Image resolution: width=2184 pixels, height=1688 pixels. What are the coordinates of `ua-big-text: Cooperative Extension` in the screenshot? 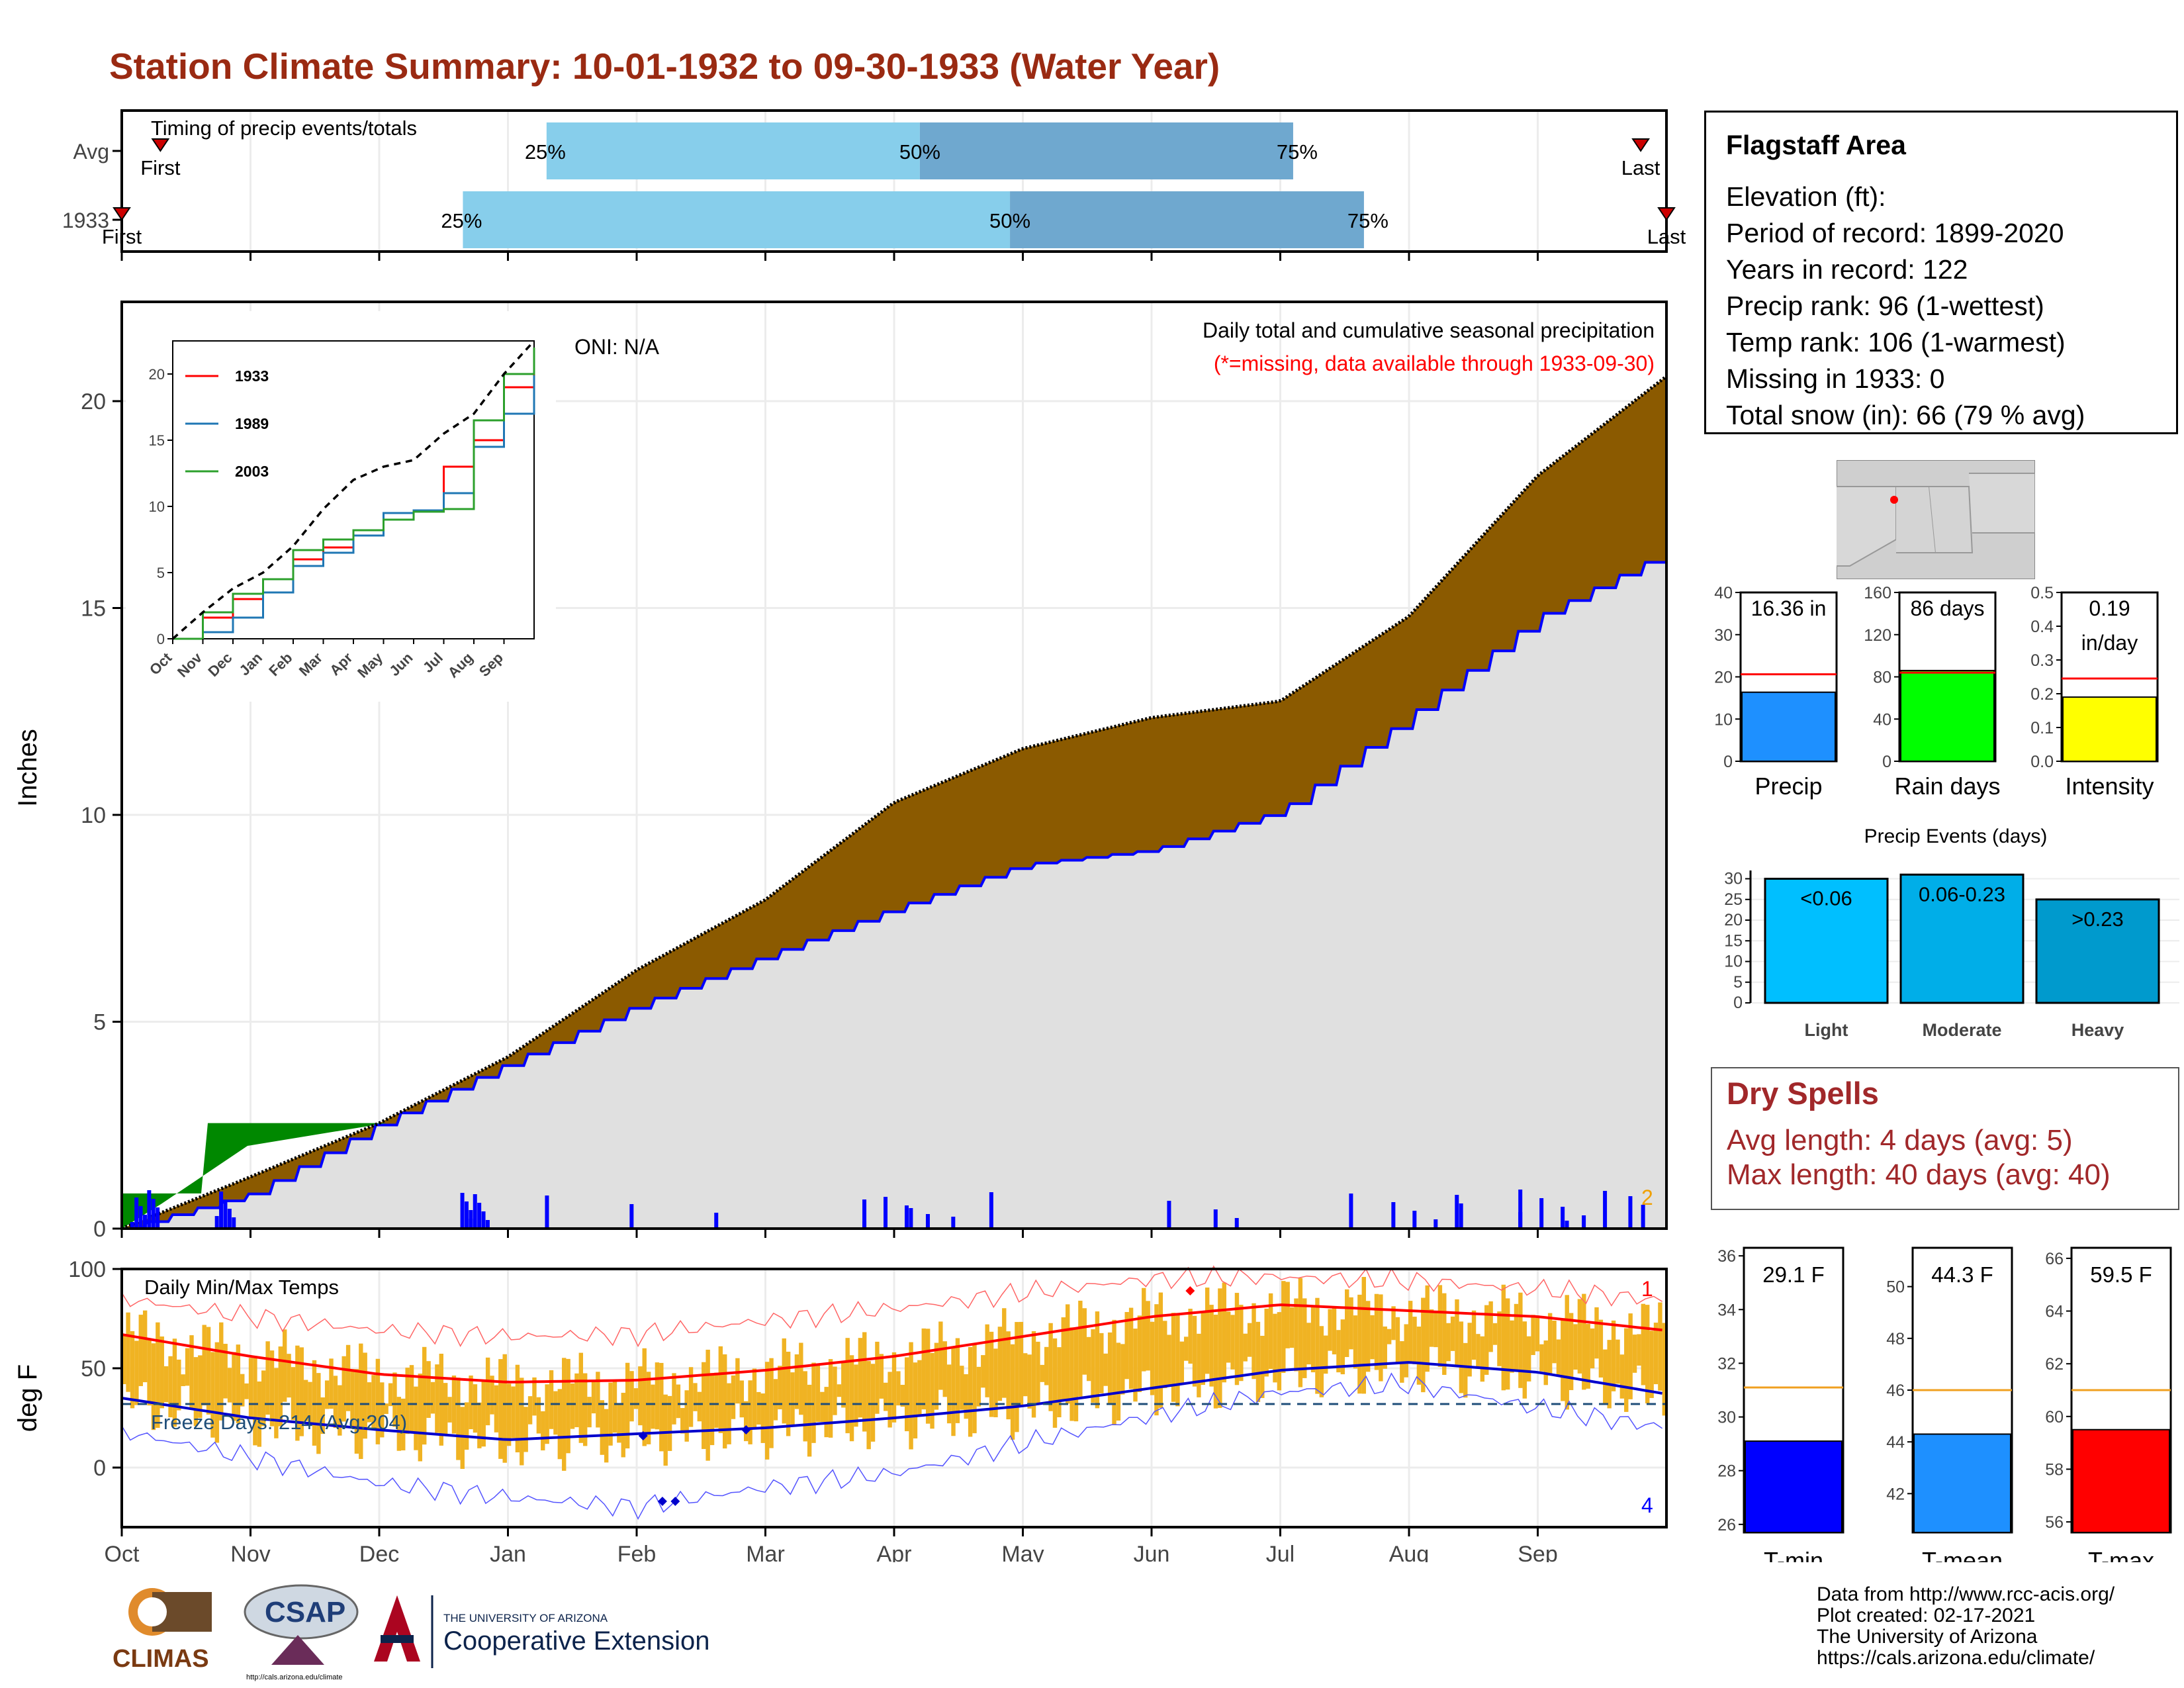 It's located at (576, 1641).